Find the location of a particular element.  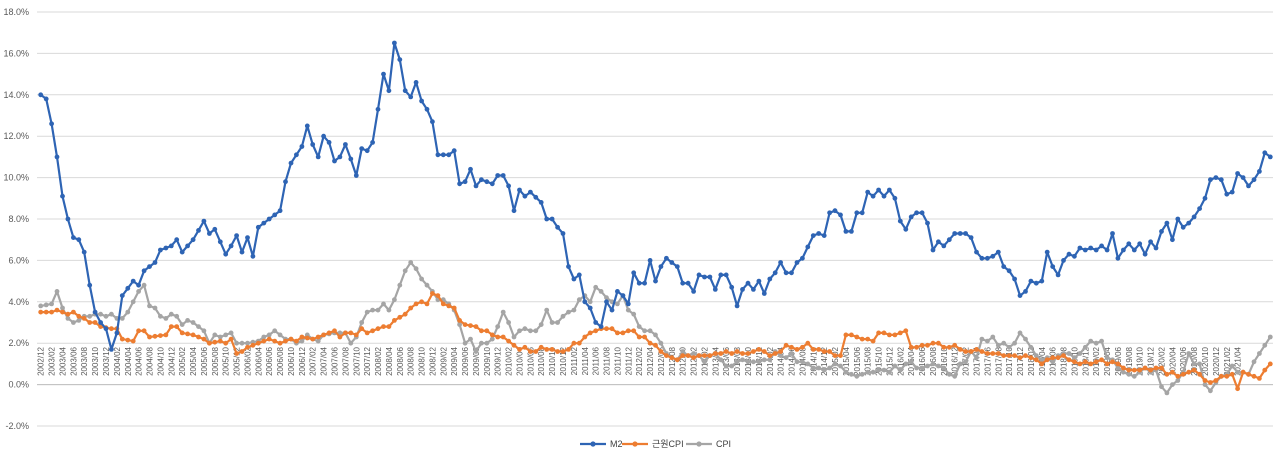

x-tick-label: 2008/04 is located at coordinates (389, 360).